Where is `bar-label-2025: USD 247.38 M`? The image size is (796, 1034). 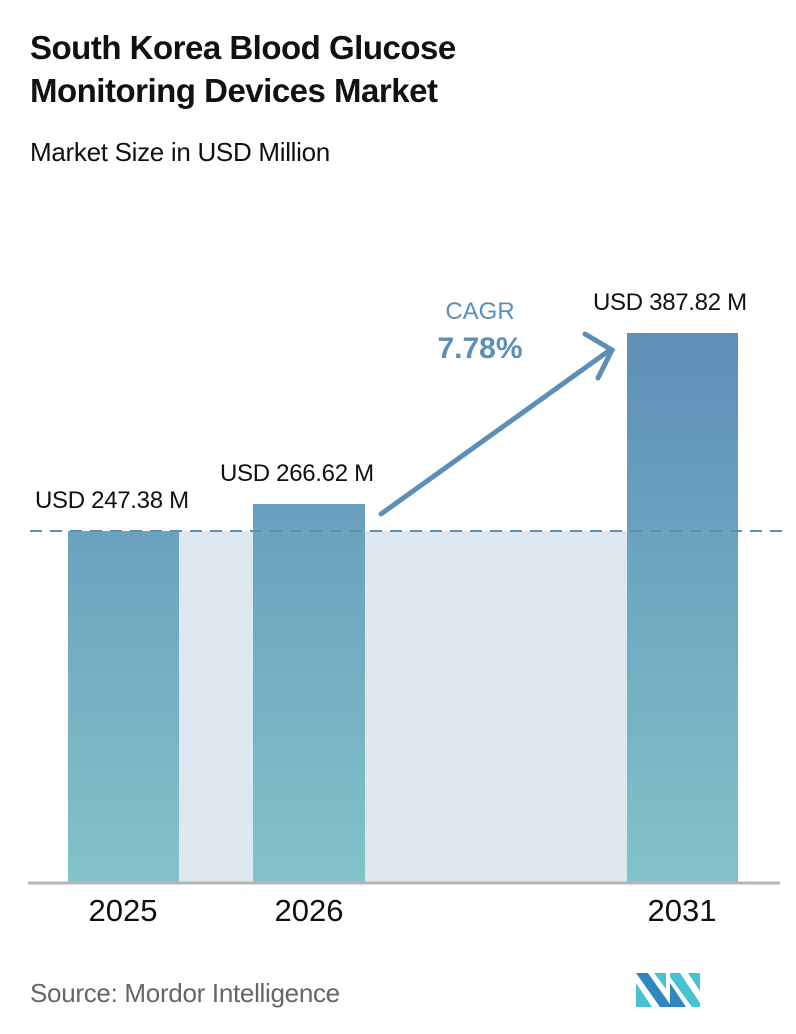 bar-label-2025: USD 247.38 M is located at coordinates (112, 500).